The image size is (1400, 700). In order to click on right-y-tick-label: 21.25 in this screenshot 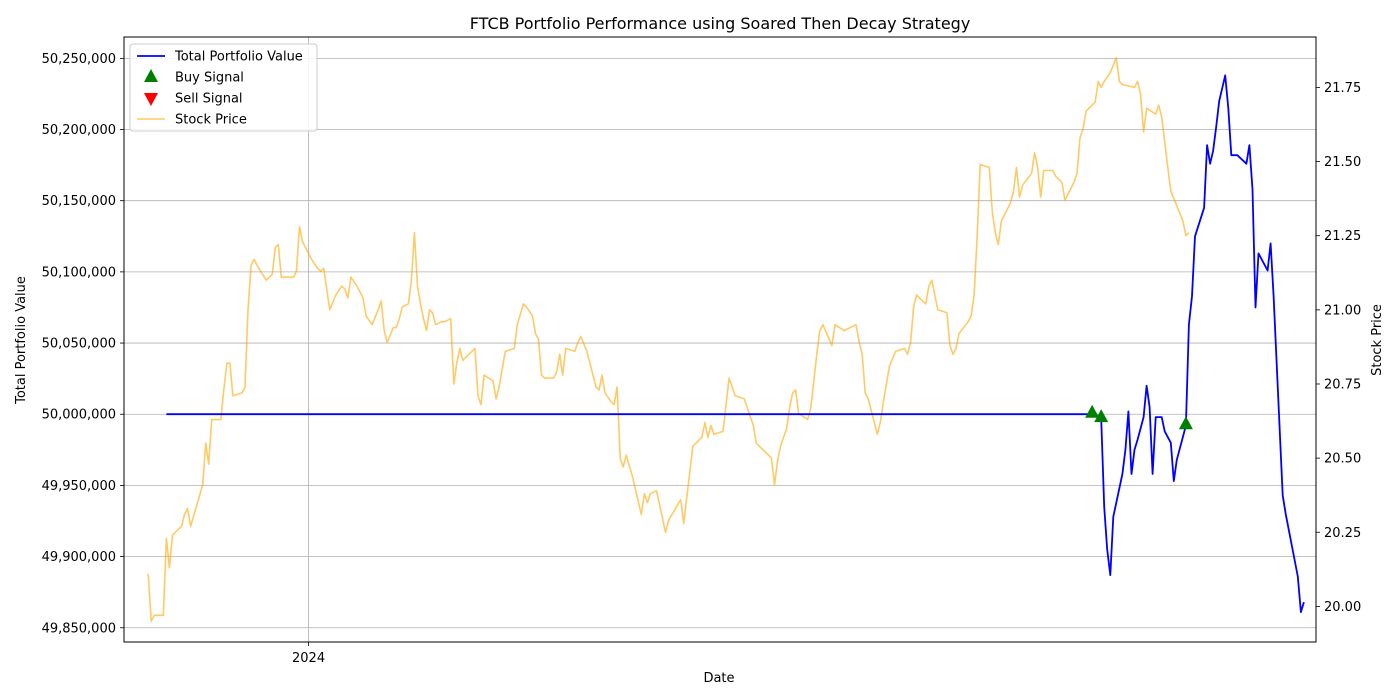, I will do `click(1342, 236)`.